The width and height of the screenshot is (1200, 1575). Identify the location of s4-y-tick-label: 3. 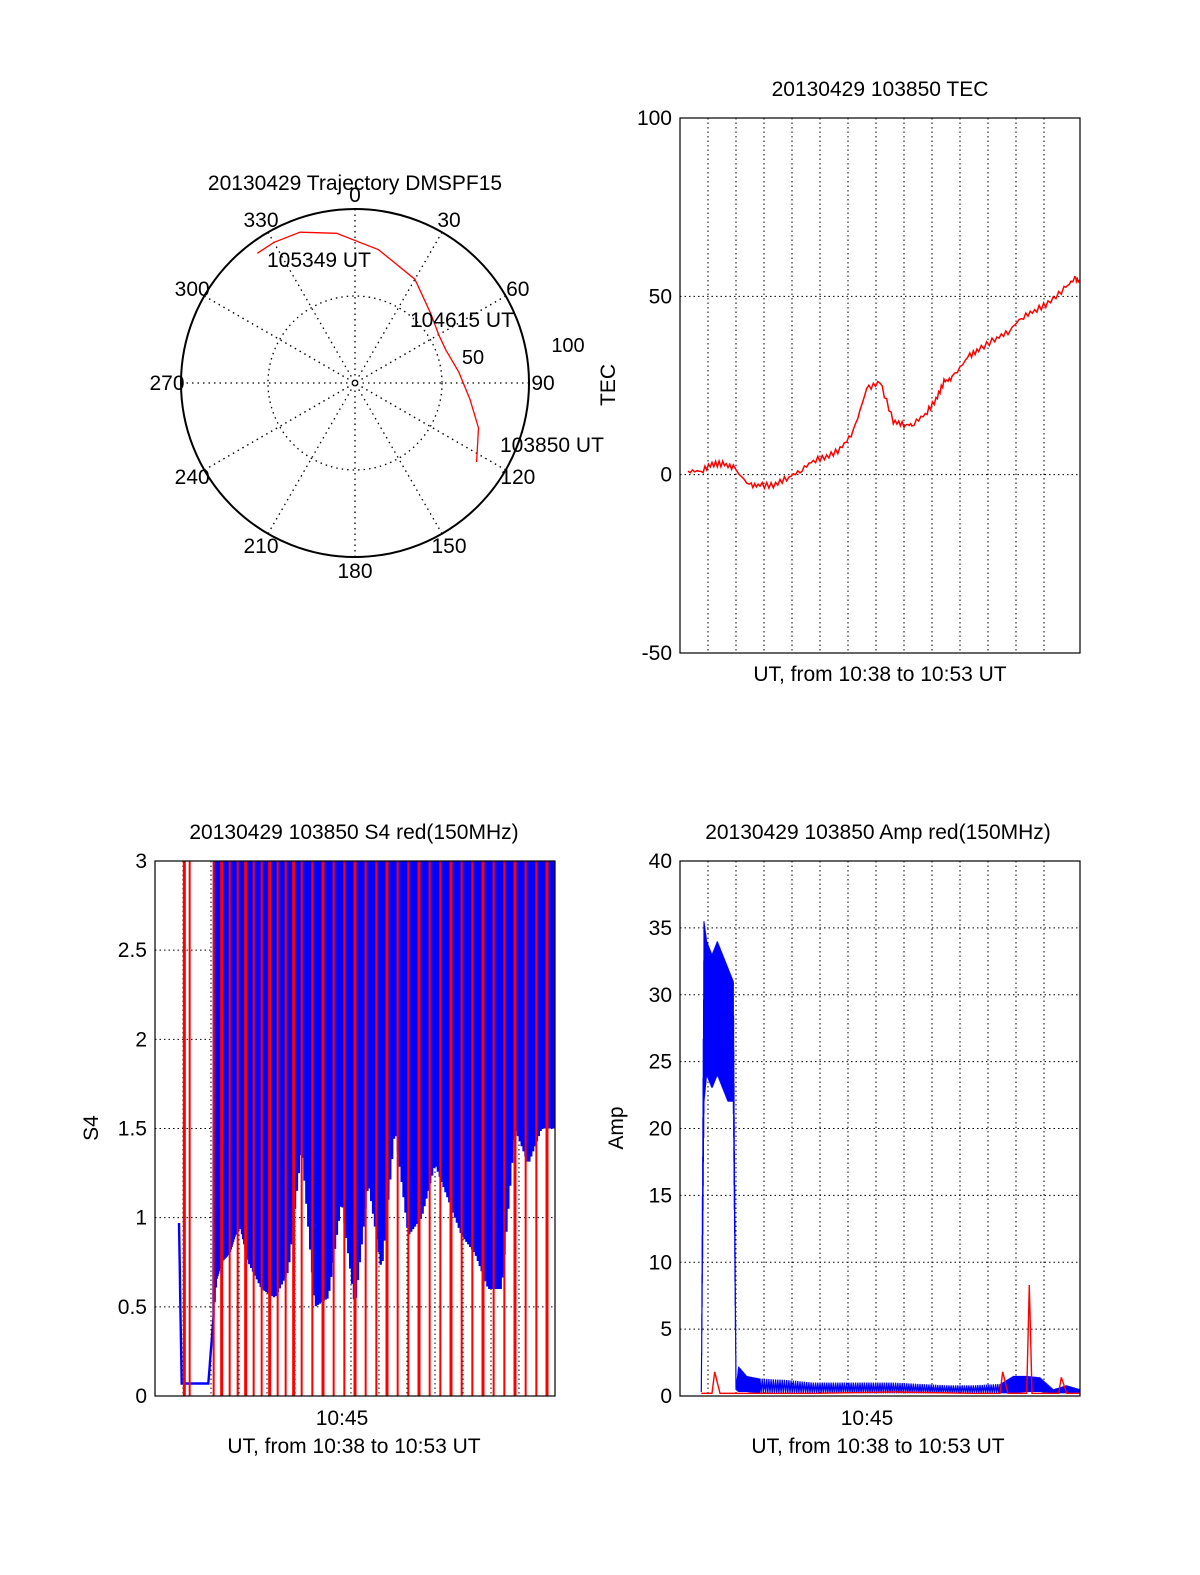
(141, 861).